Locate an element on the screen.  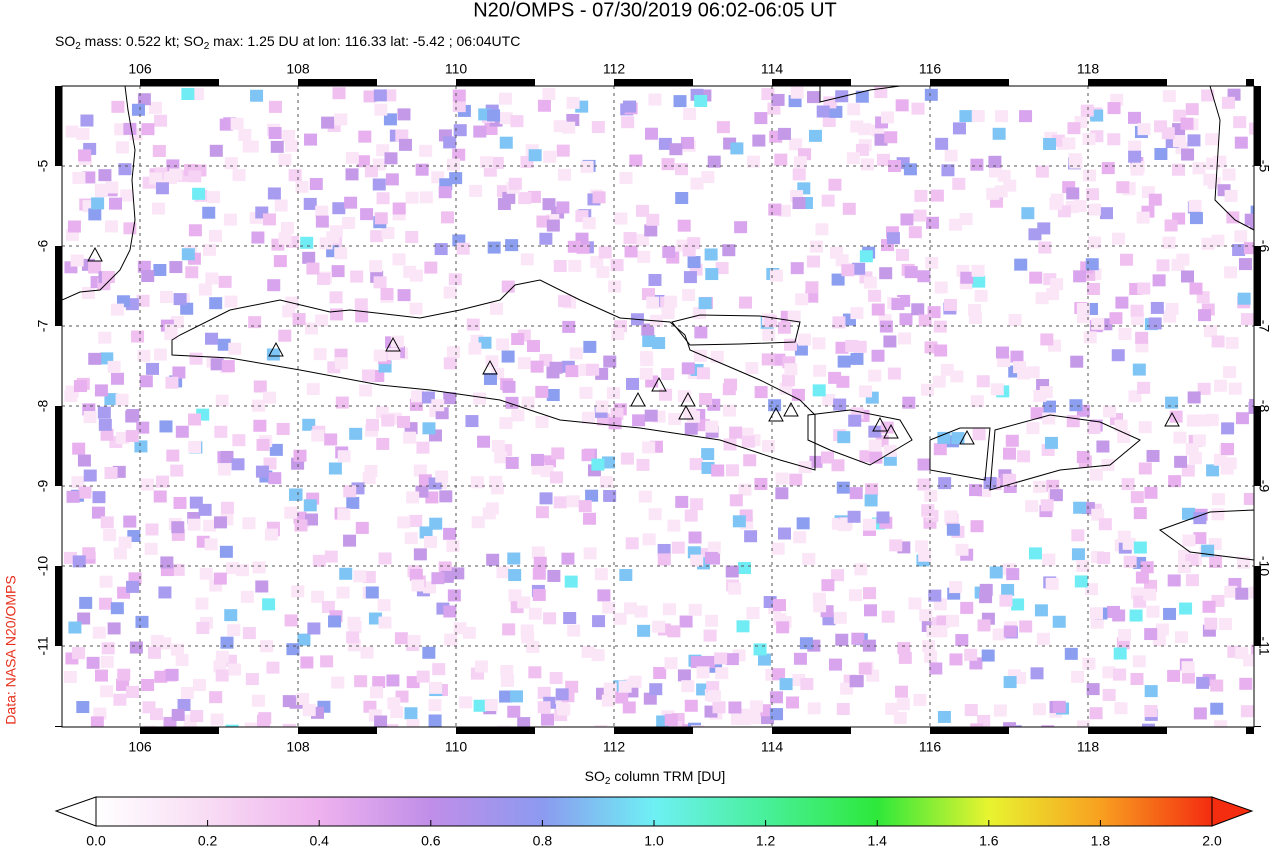
lon-tick-label-top: 106 is located at coordinates (140, 69).